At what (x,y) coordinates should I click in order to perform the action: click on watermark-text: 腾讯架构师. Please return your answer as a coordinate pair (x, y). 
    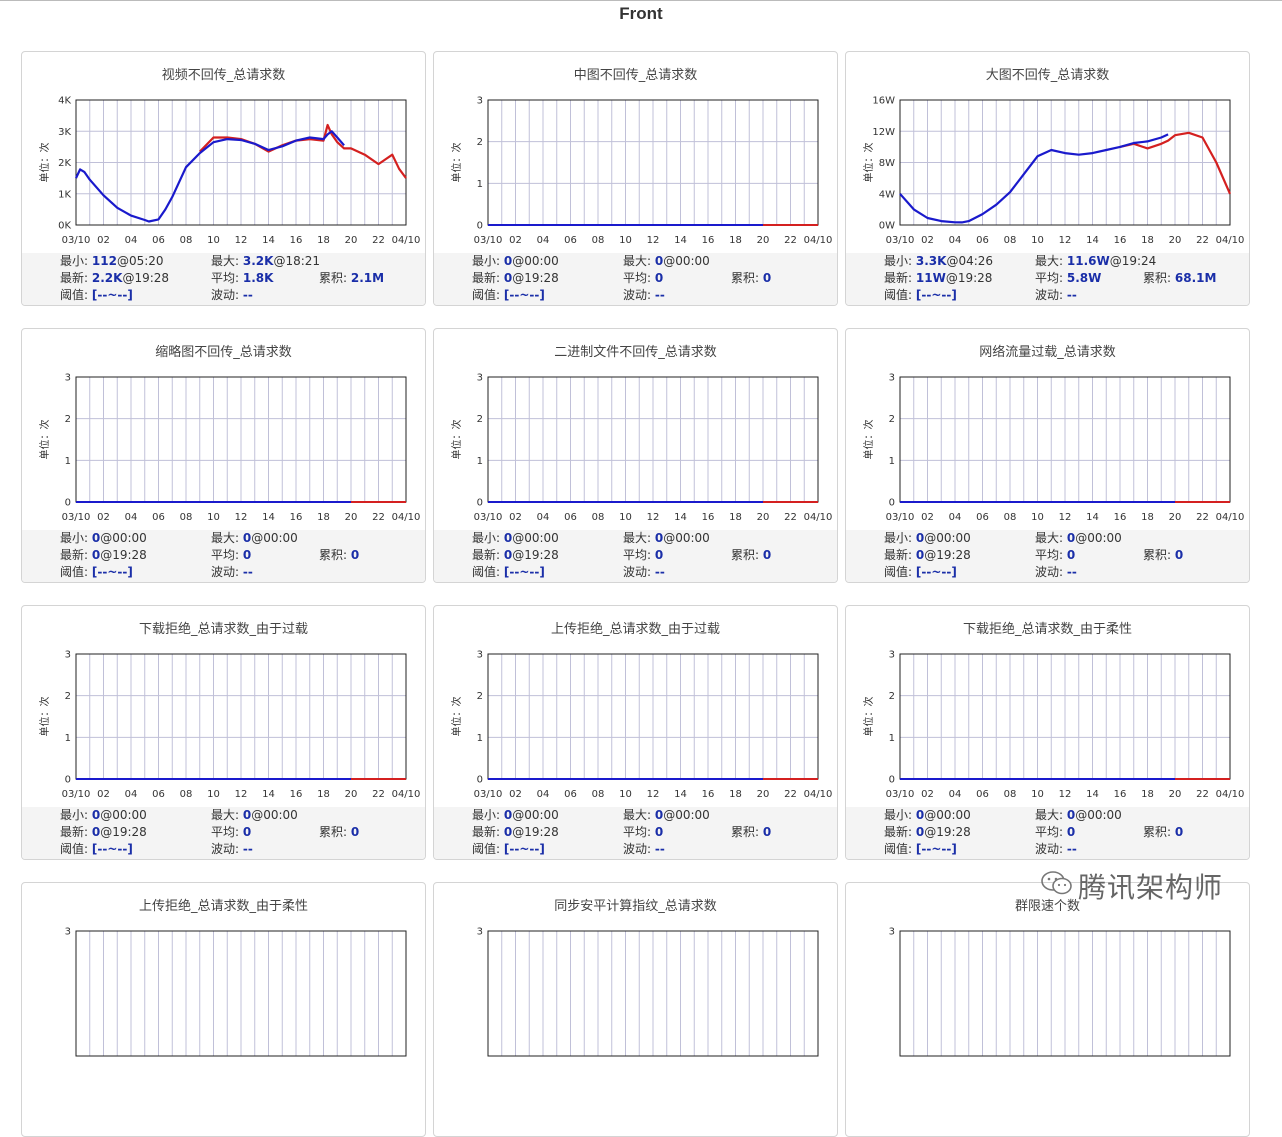
    Looking at the image, I should click on (1151, 887).